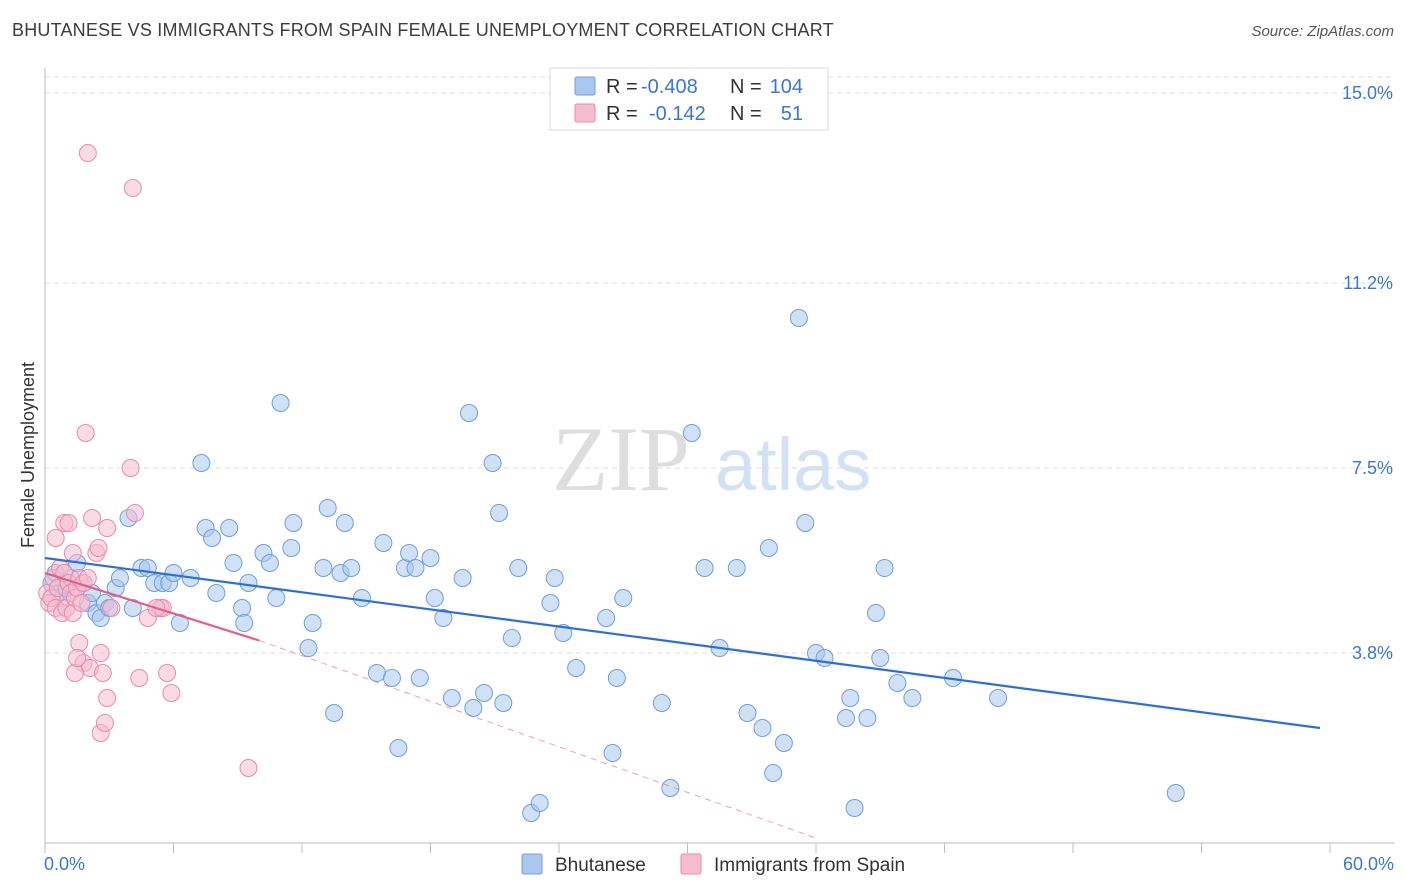 The image size is (1406, 892). What do you see at coordinates (687, 848) in the screenshot?
I see `x-axis-ticks` at bounding box center [687, 848].